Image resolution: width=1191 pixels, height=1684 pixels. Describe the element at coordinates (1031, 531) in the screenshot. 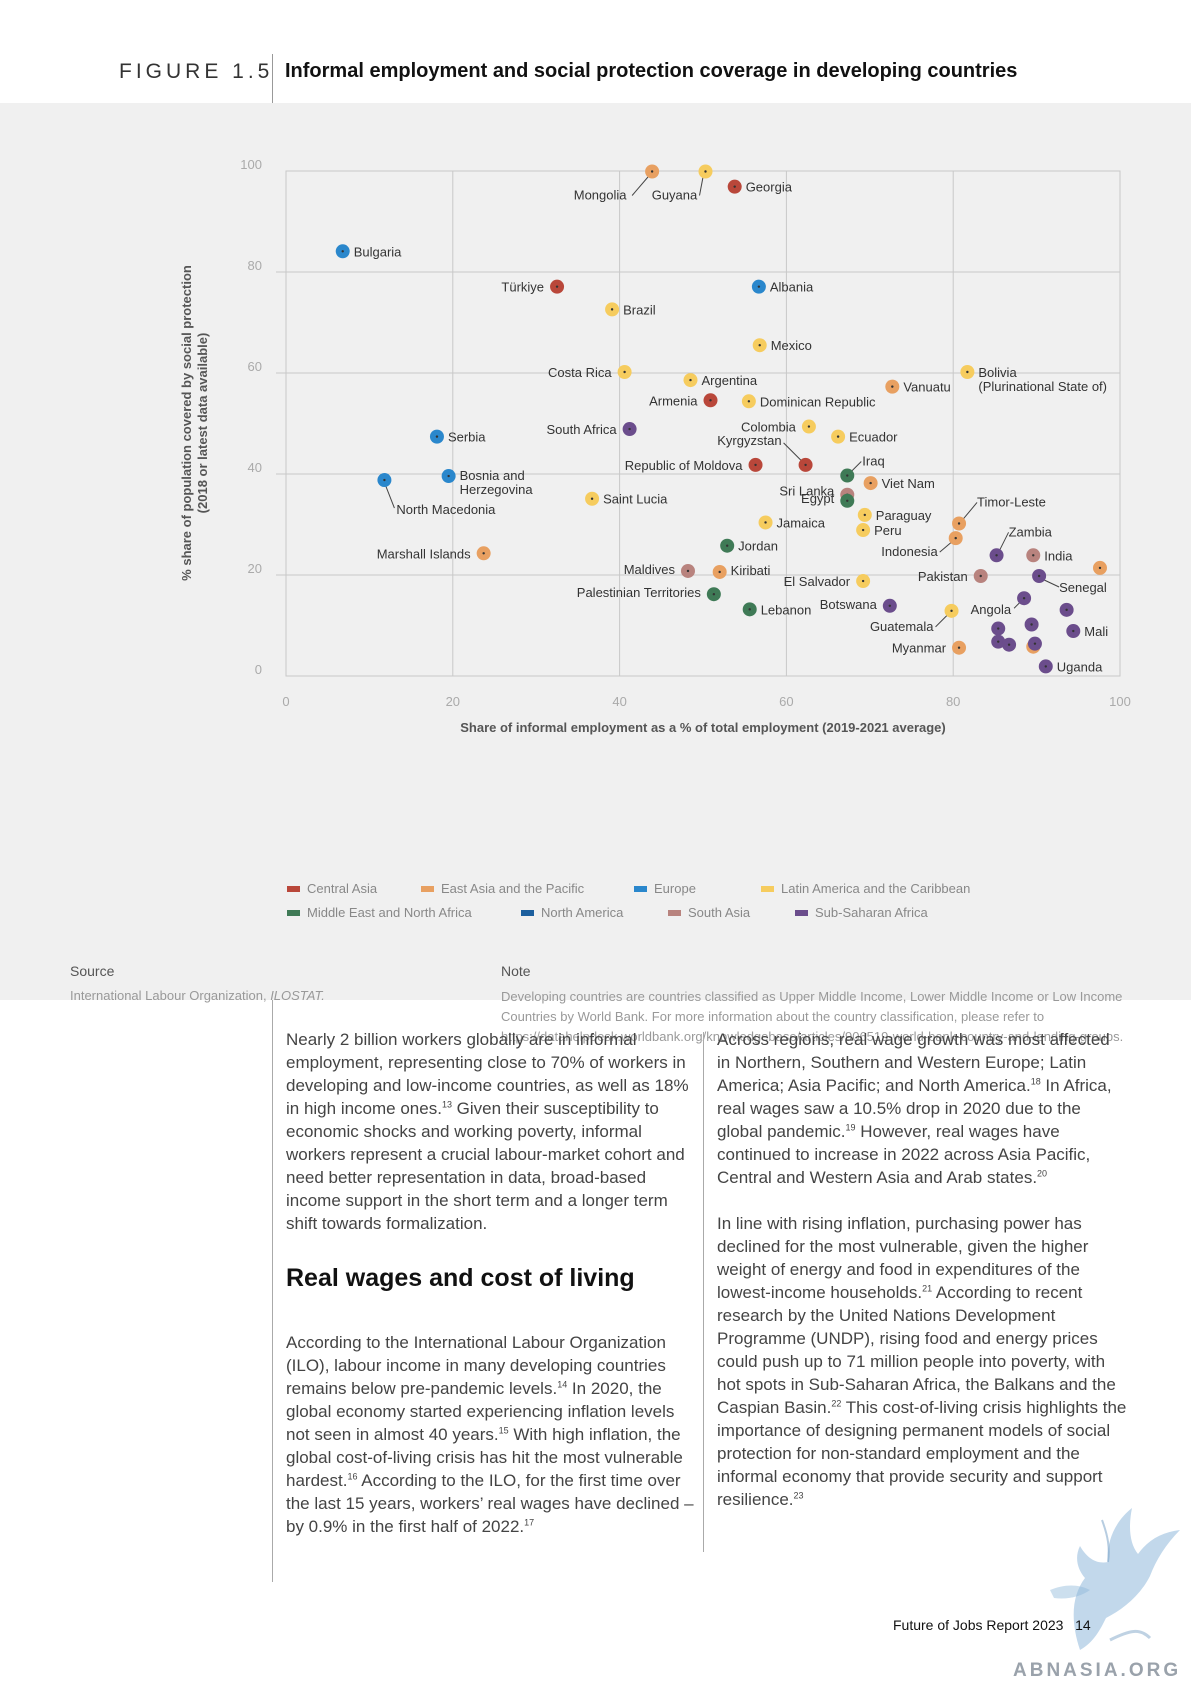

I see `point-label: Zambia` at that location.